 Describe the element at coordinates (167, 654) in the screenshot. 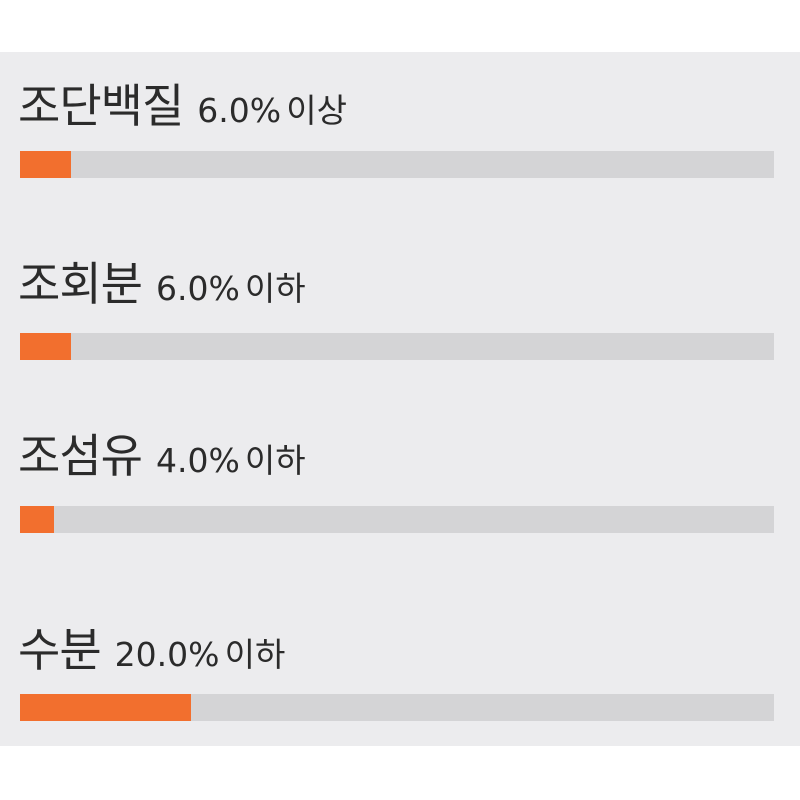

I see `nutrient-value: 20.0%` at that location.